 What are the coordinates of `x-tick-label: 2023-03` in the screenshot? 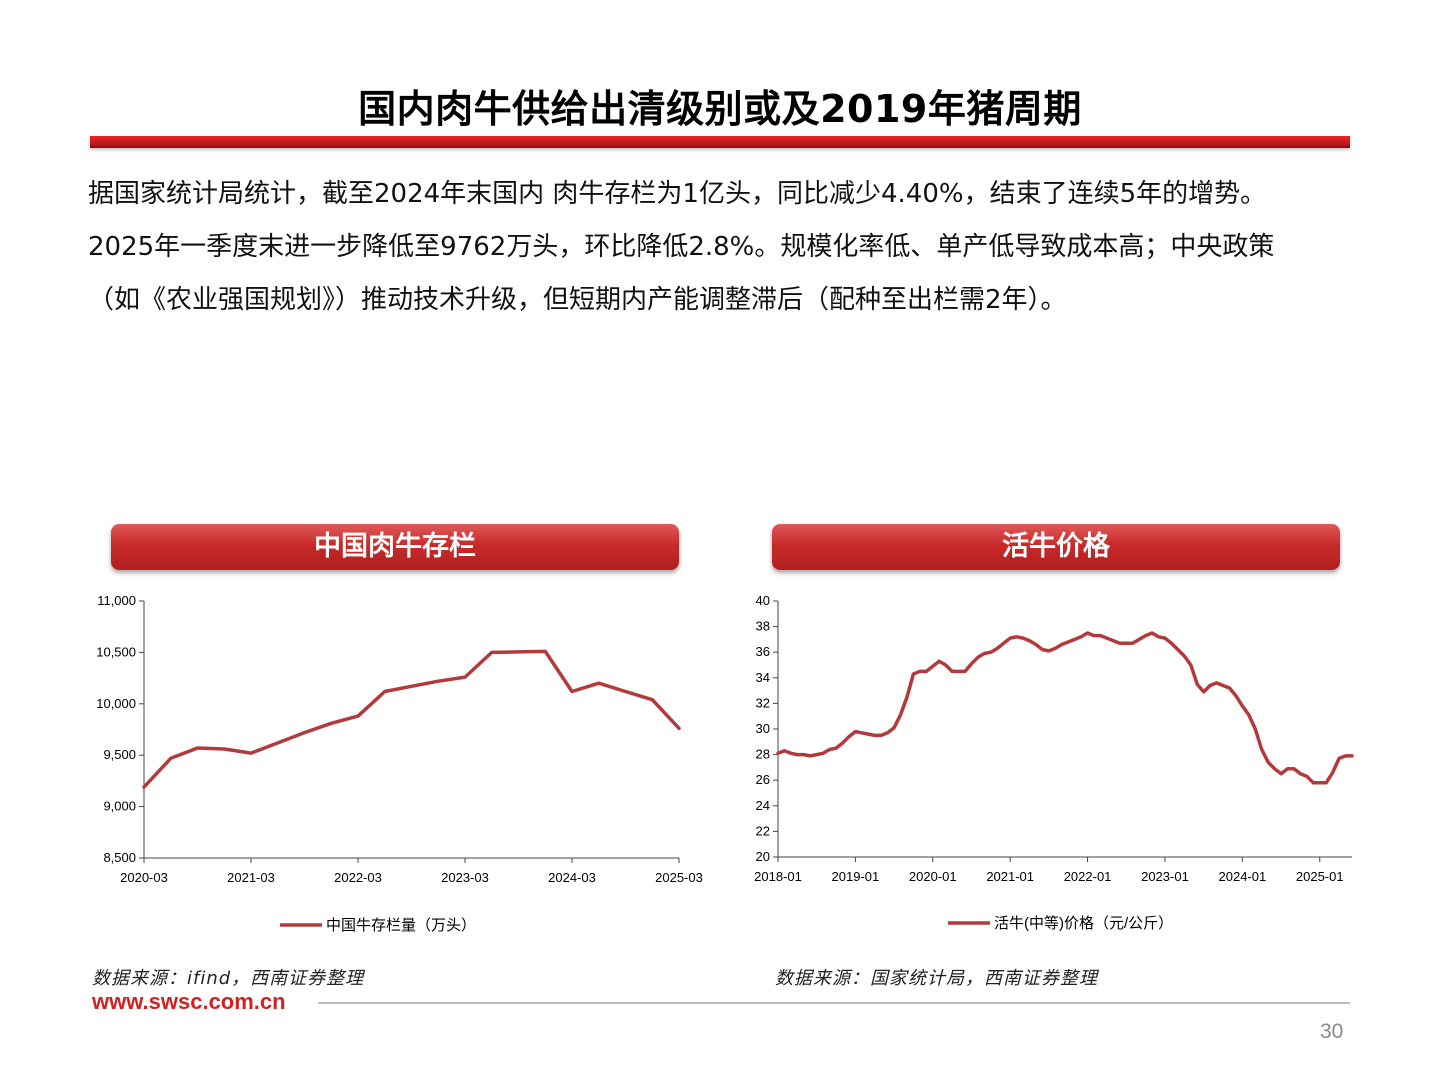 It's located at (465, 877).